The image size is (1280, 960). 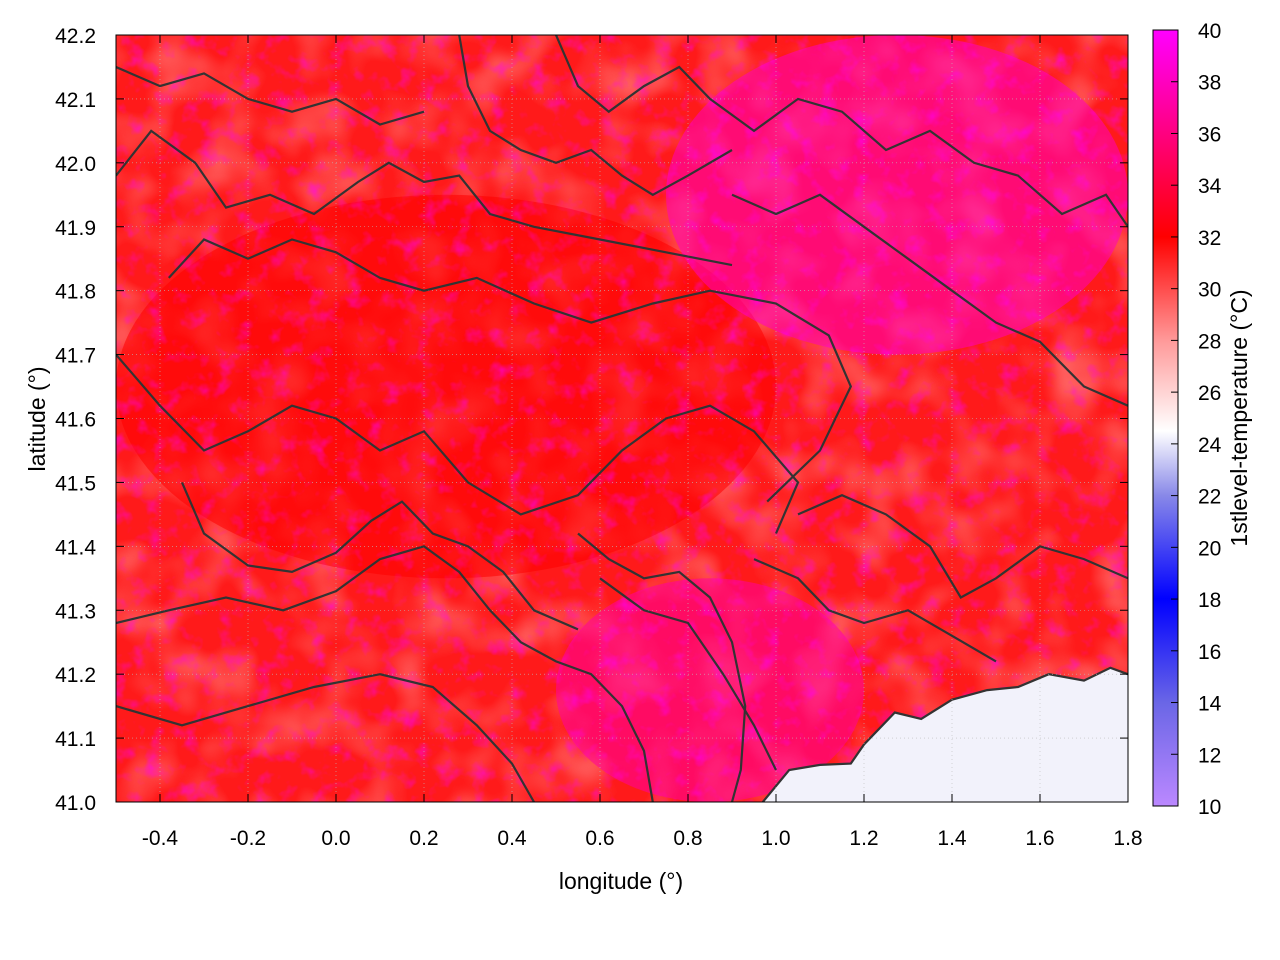 I want to click on colorbar-tick-label: 12, so click(x=1209, y=755).